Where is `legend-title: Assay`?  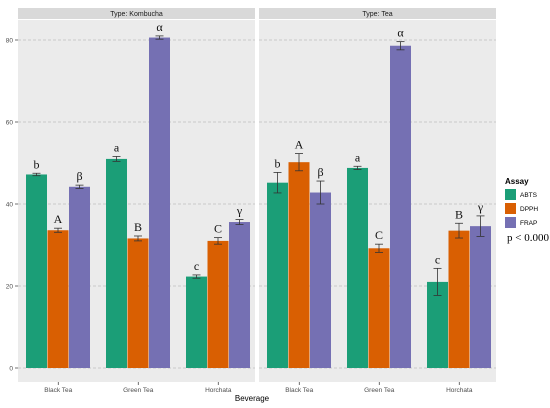 legend-title: Assay is located at coordinates (517, 181).